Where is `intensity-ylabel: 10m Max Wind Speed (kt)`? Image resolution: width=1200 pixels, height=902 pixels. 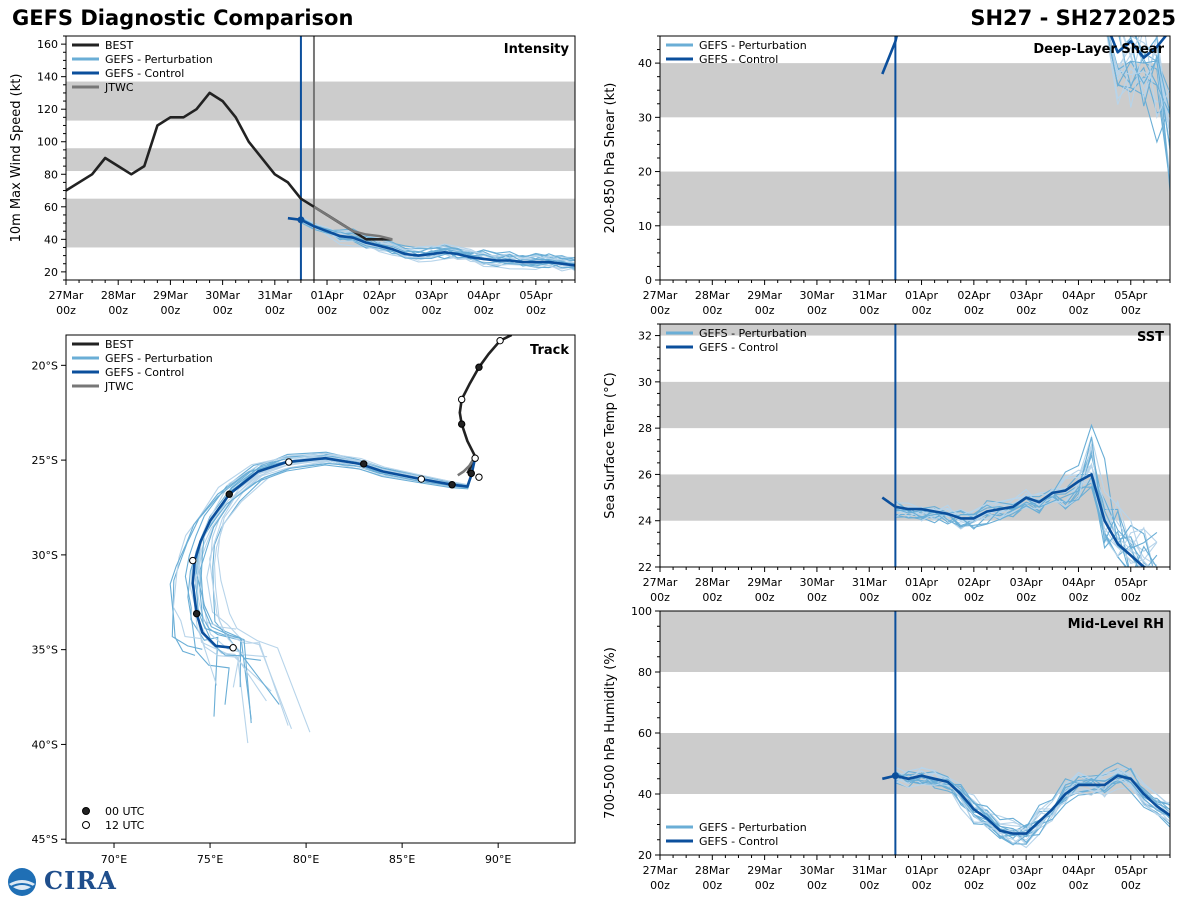
intensity-ylabel: 10m Max Wind Speed (kt) is located at coordinates (16, 158).